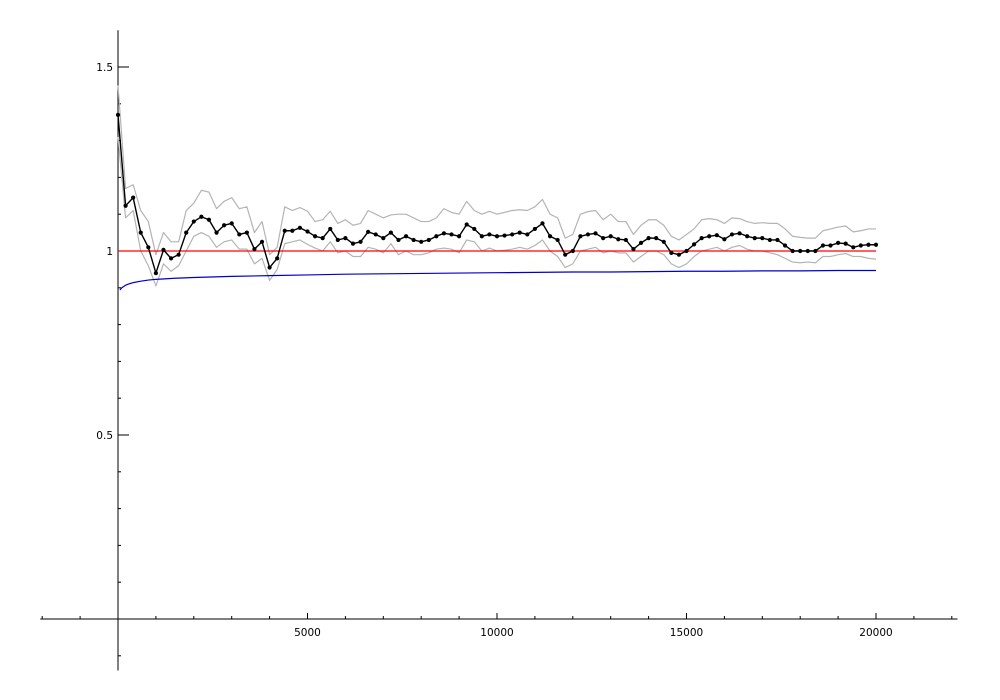  I want to click on y-tick-label: 0.5, so click(104, 436).